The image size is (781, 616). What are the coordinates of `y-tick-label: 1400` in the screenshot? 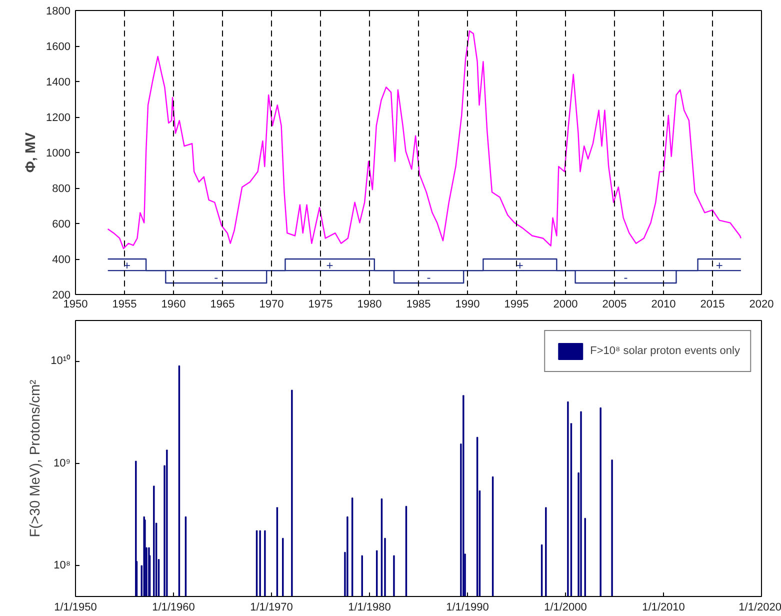 It's located at (58, 82).